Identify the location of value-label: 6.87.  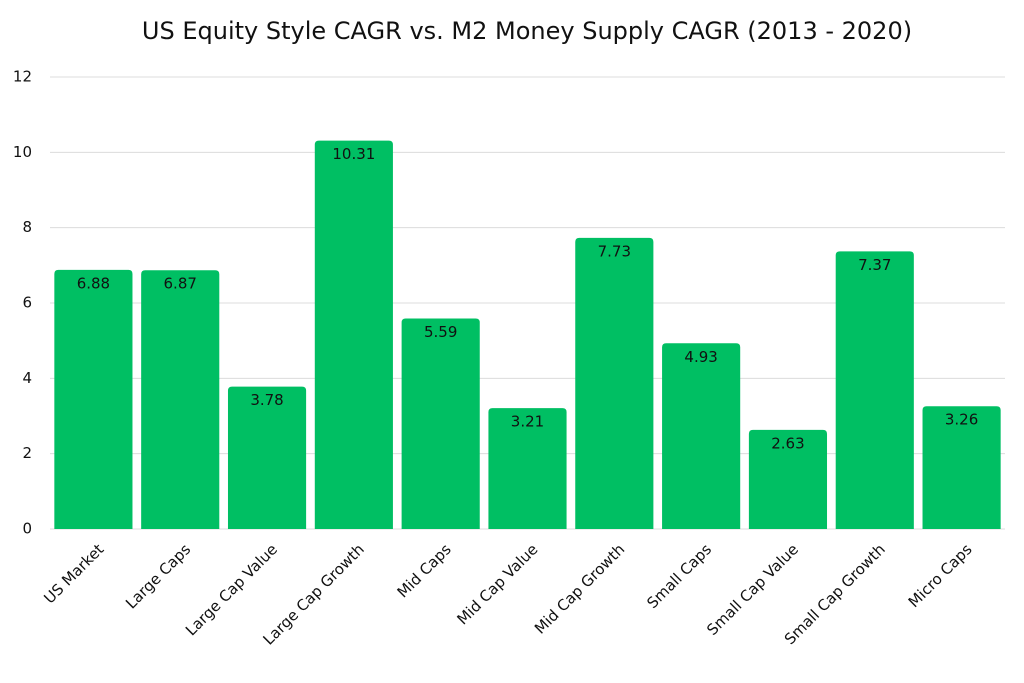
(180, 284).